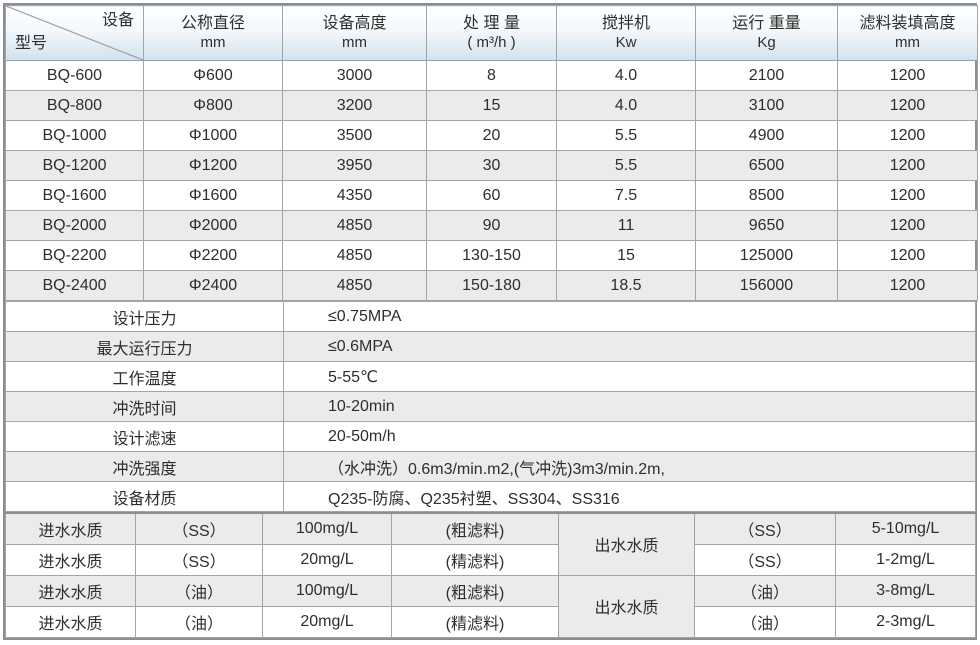  I want to click on spec-value-cell: （水冲洗）0.6m3/min.m2,(气冲洗)3m3/min.2m,, so click(629, 466).